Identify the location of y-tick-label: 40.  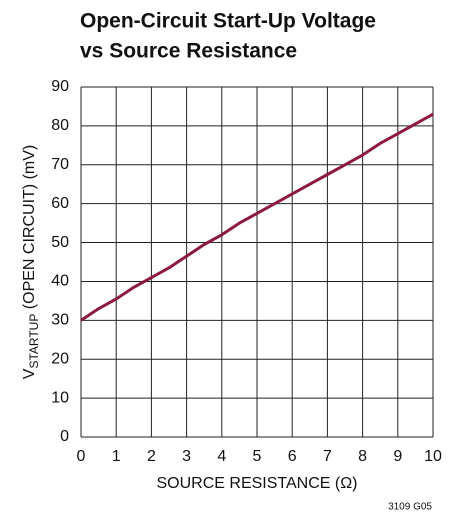
(60, 281).